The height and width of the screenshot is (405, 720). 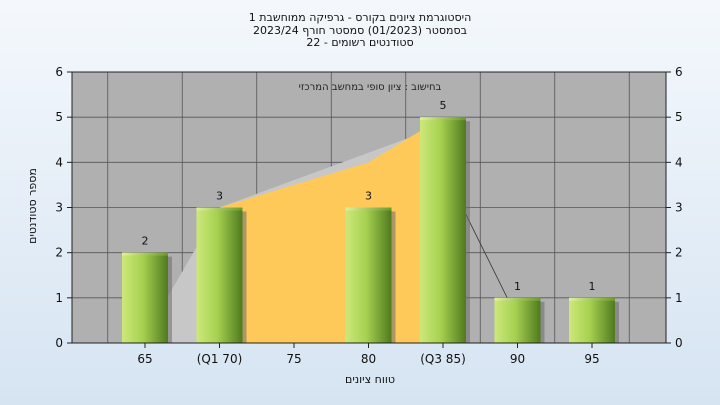 I want to click on y-axis-title: מספר סטודנטים, so click(x=32, y=206).